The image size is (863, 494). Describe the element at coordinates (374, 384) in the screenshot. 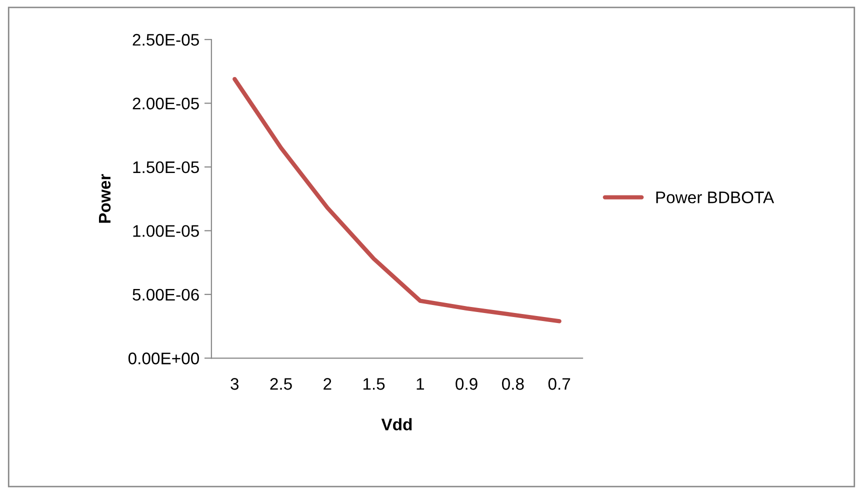

I see `x-tick-label: 1.5` at that location.